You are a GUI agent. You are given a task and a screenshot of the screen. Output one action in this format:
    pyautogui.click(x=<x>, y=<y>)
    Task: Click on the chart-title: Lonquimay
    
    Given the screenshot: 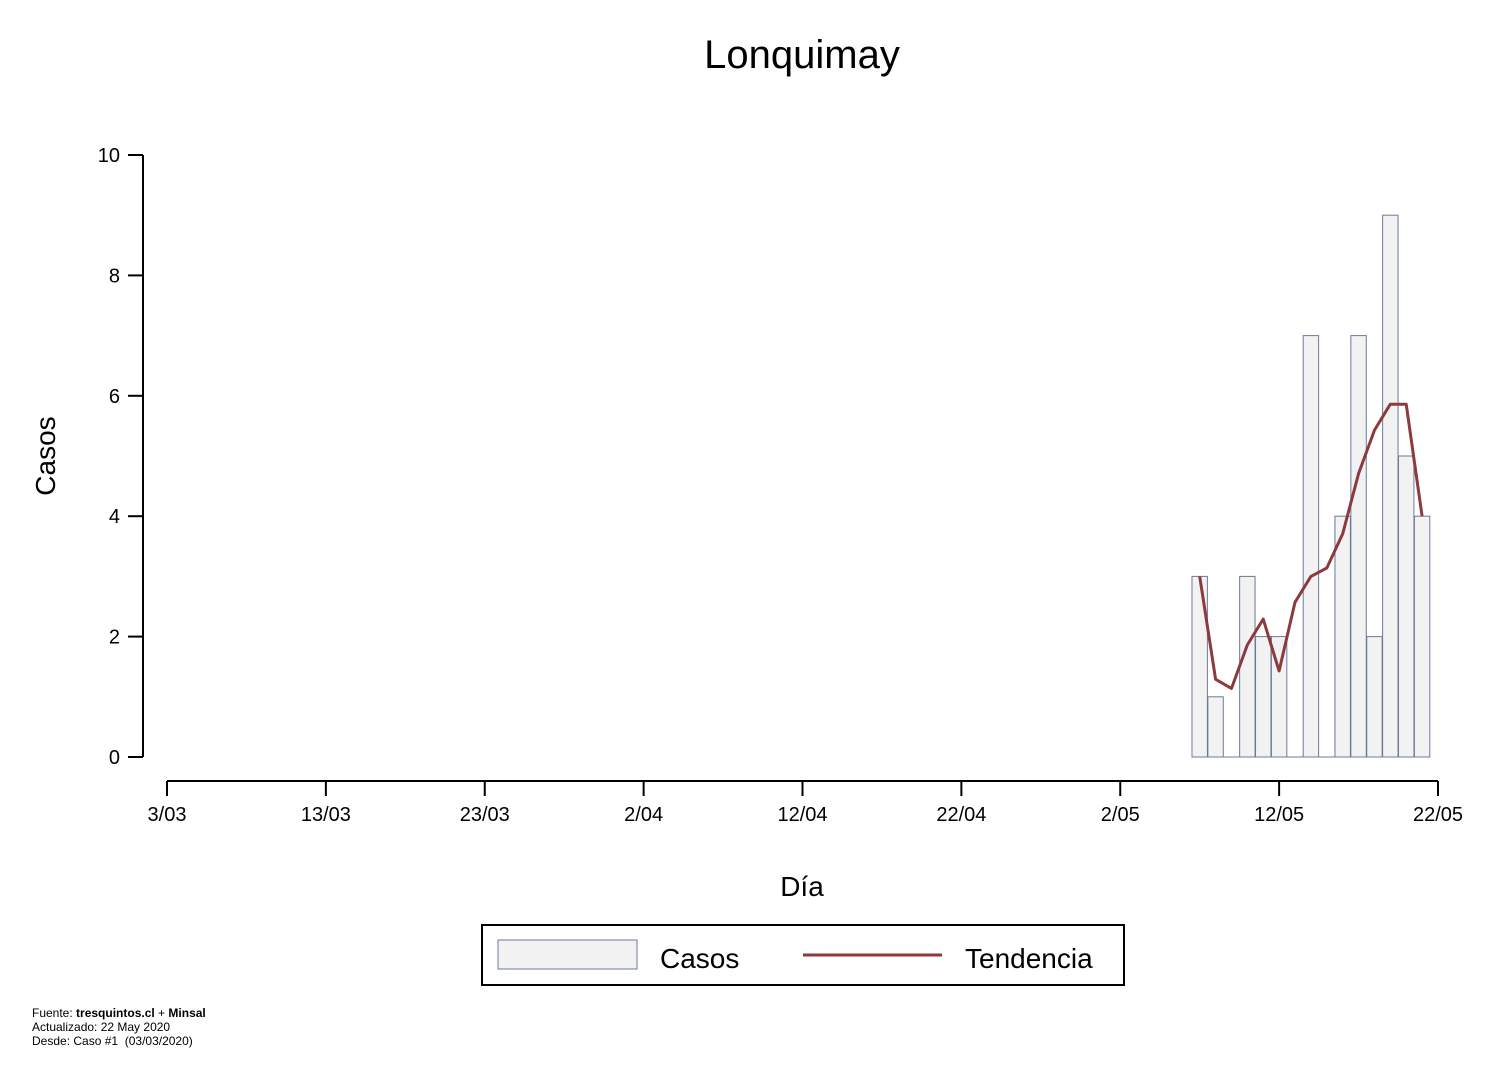 What is the action you would take?
    pyautogui.click(x=802, y=55)
    